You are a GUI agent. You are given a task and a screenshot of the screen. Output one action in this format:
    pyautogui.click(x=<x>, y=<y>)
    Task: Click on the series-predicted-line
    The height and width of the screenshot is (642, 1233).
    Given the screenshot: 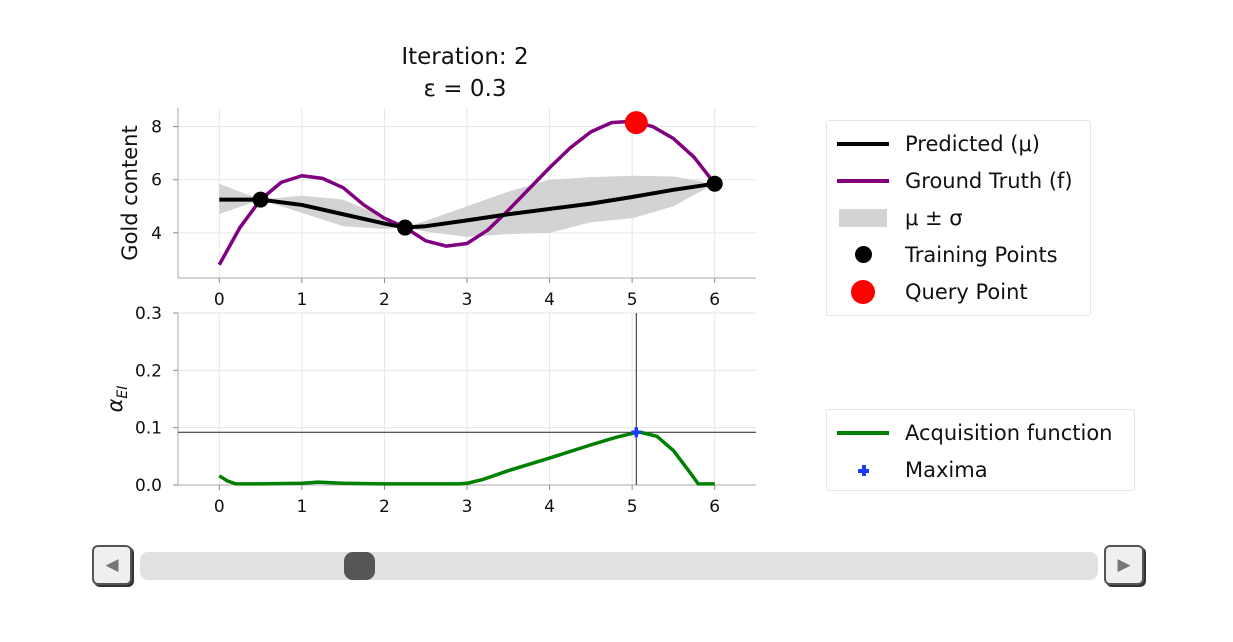 What is the action you would take?
    pyautogui.click(x=467, y=205)
    